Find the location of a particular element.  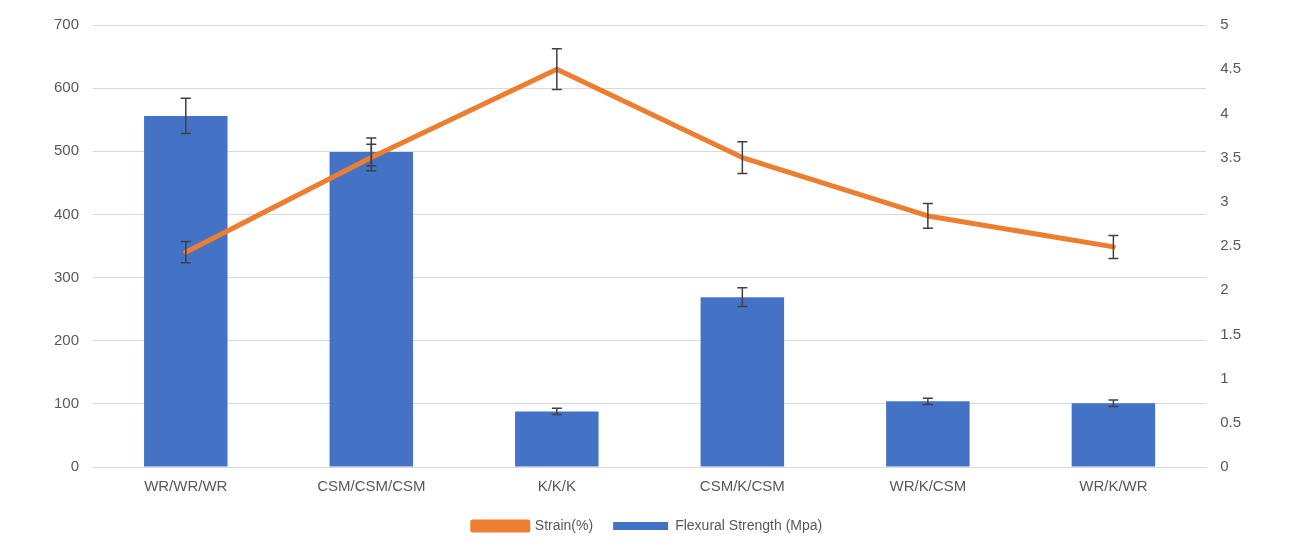

y-tick-label: 300 is located at coordinates (67, 276).